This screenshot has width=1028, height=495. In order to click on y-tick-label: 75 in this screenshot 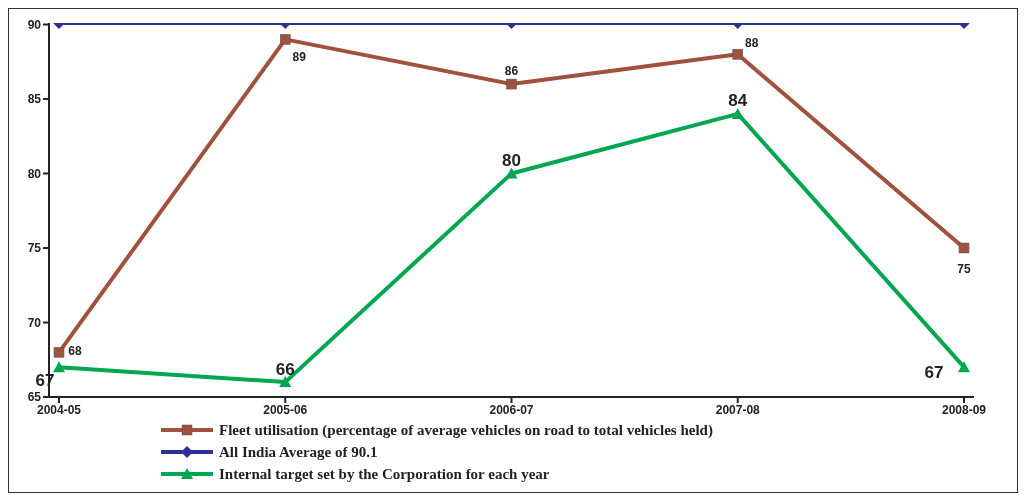, I will do `click(34, 248)`.